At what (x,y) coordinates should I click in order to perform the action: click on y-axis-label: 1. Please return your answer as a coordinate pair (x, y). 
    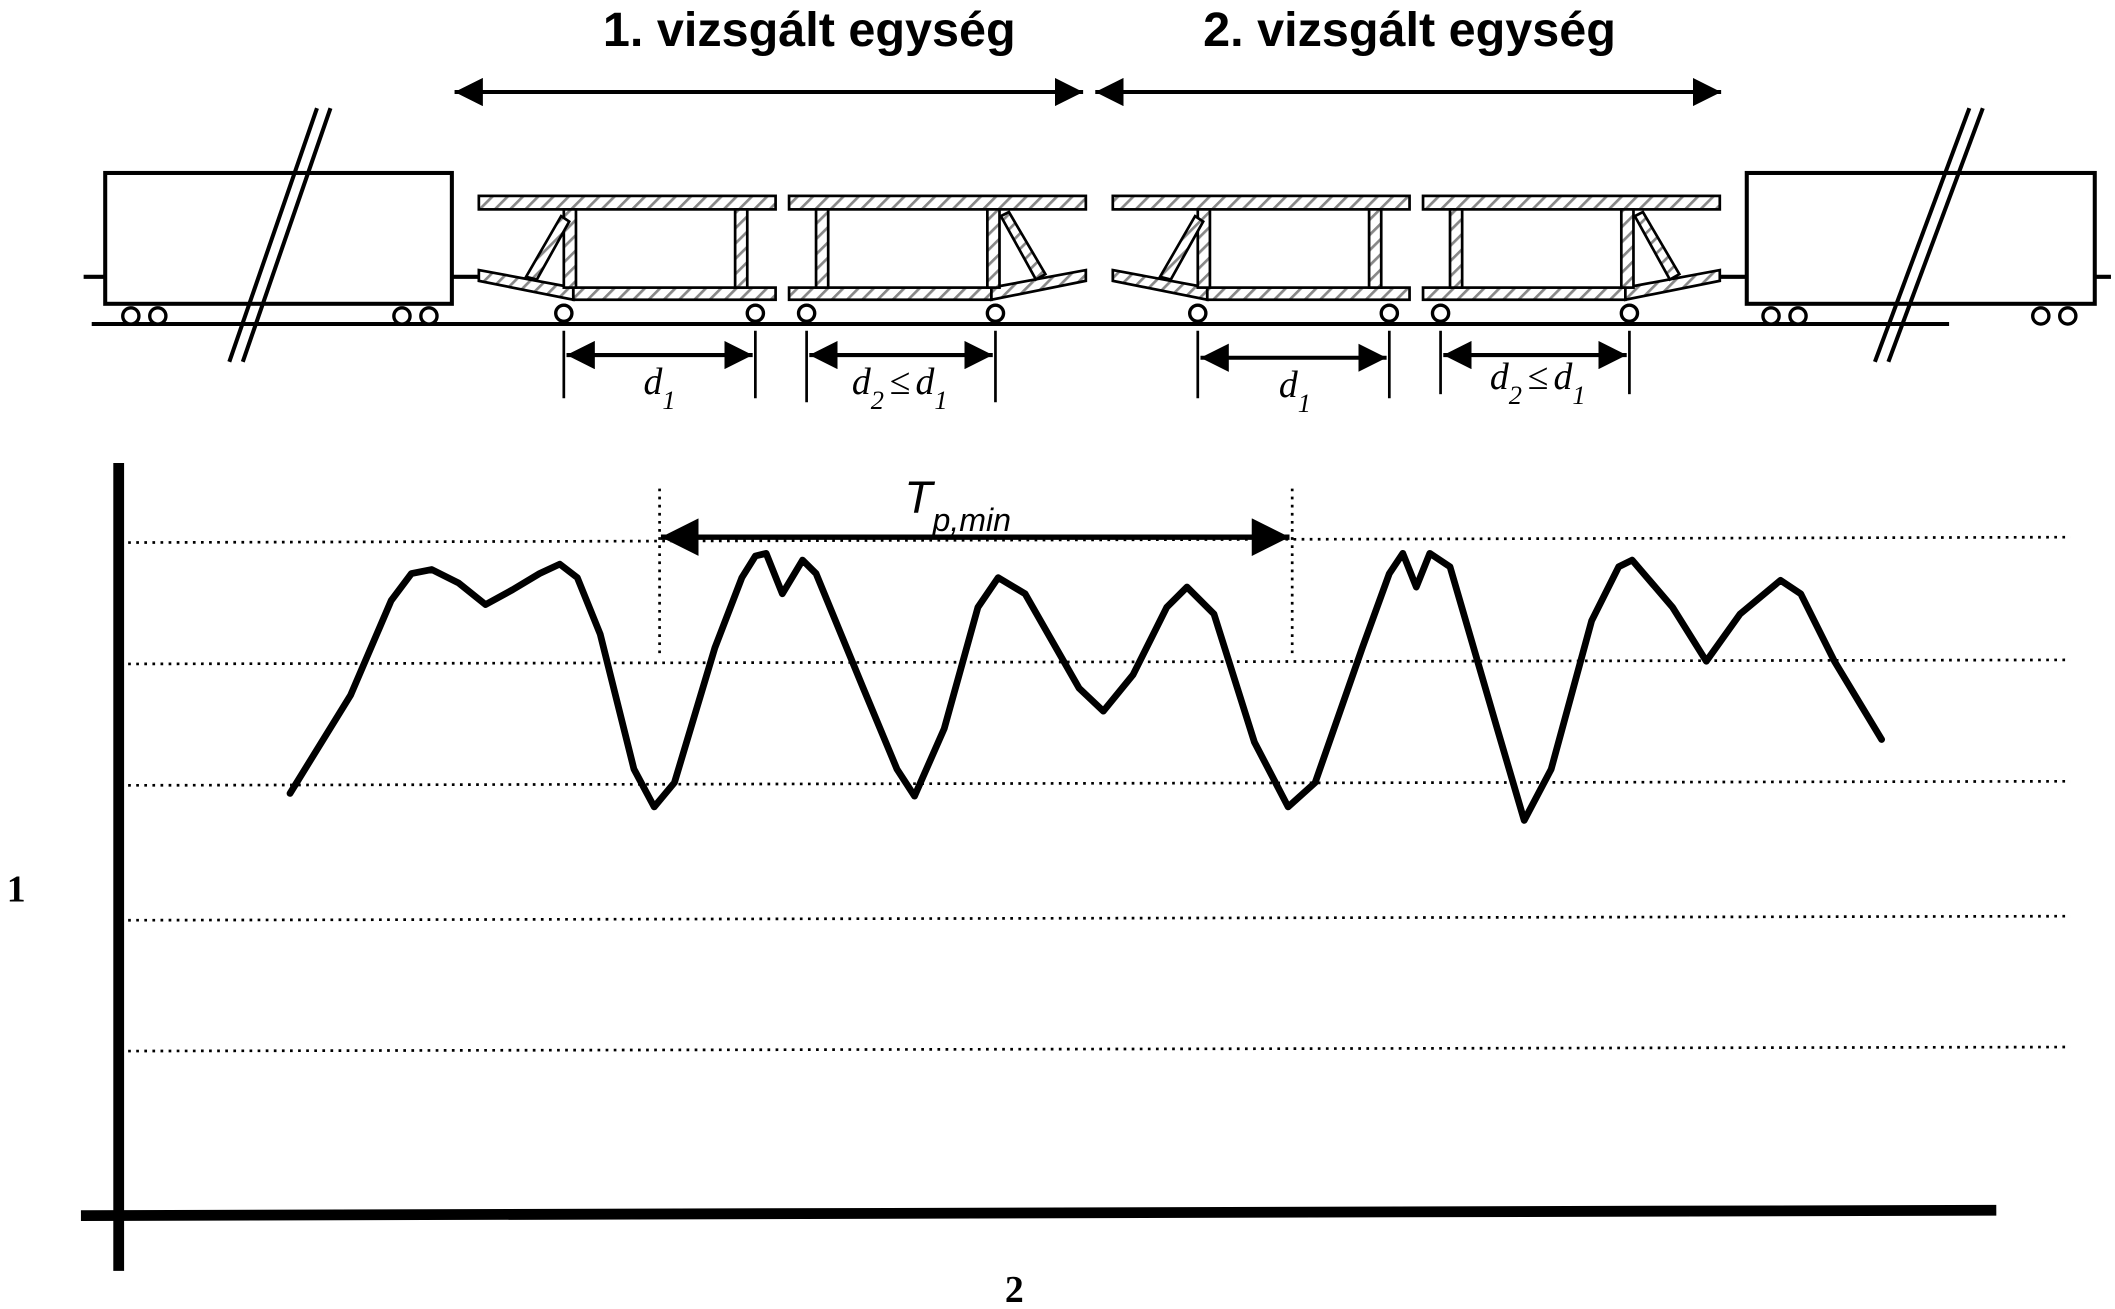
    Looking at the image, I should click on (16, 889).